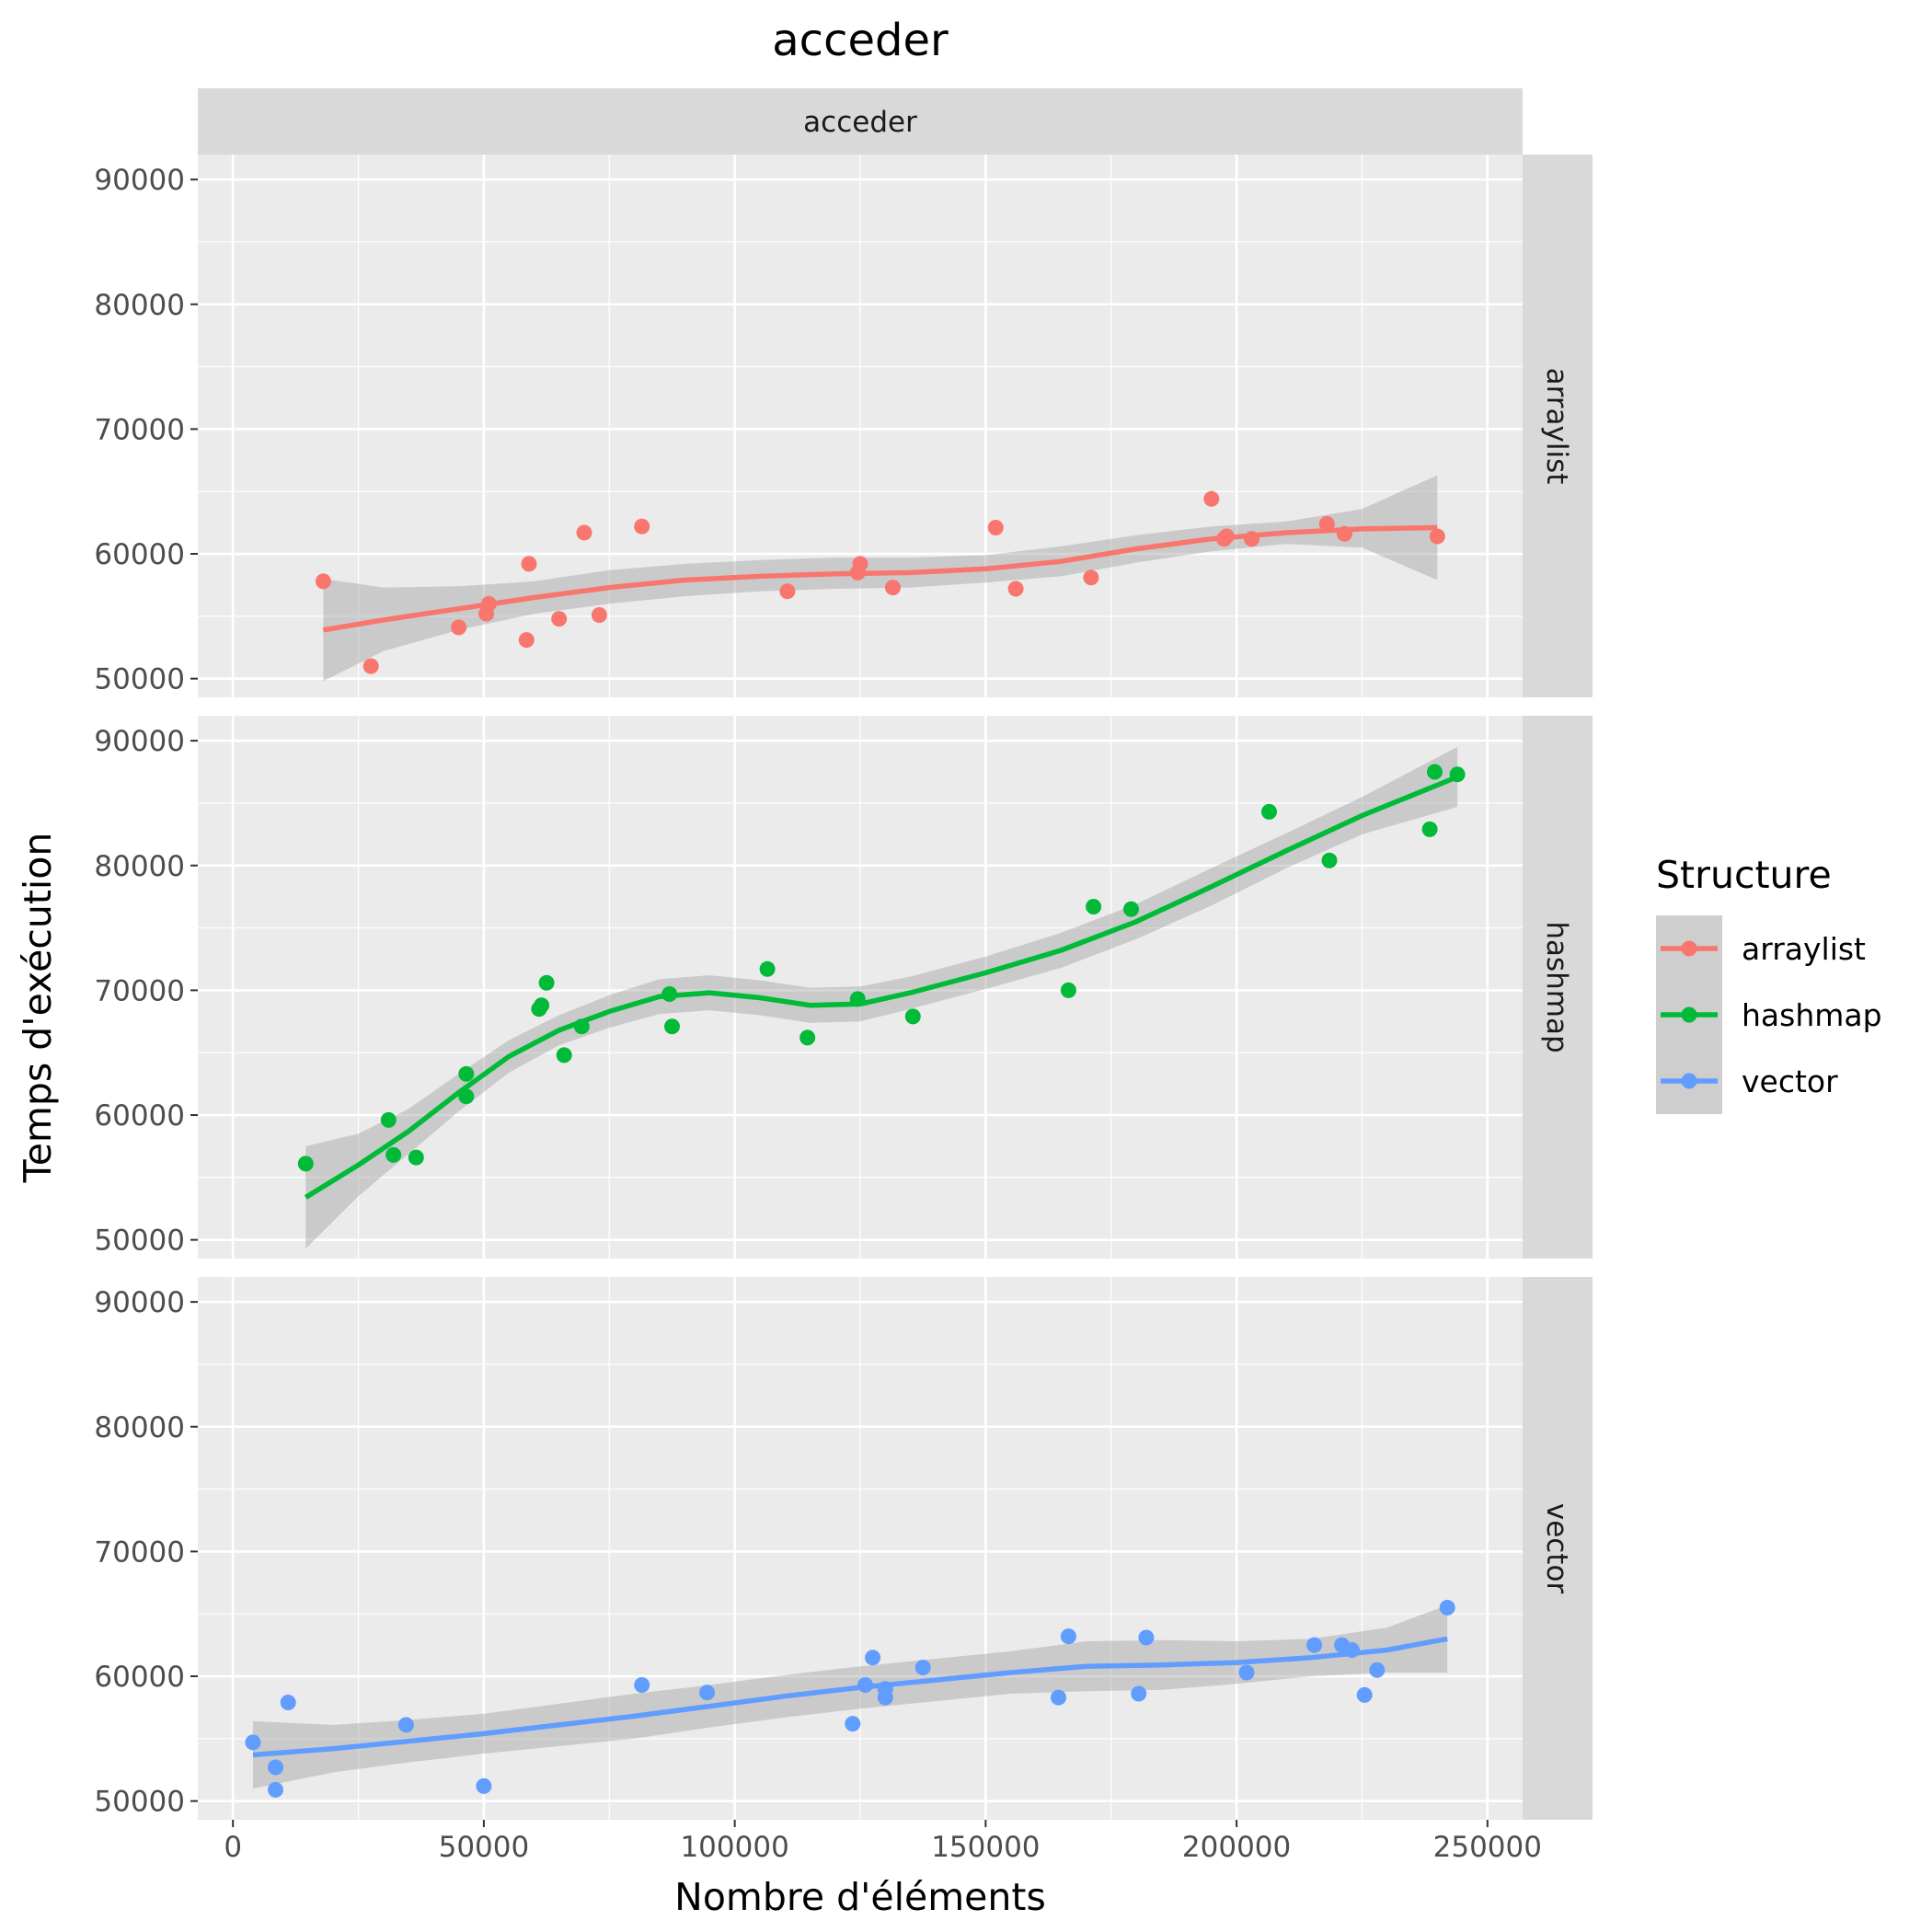  I want to click on column-strip, so click(860, 121).